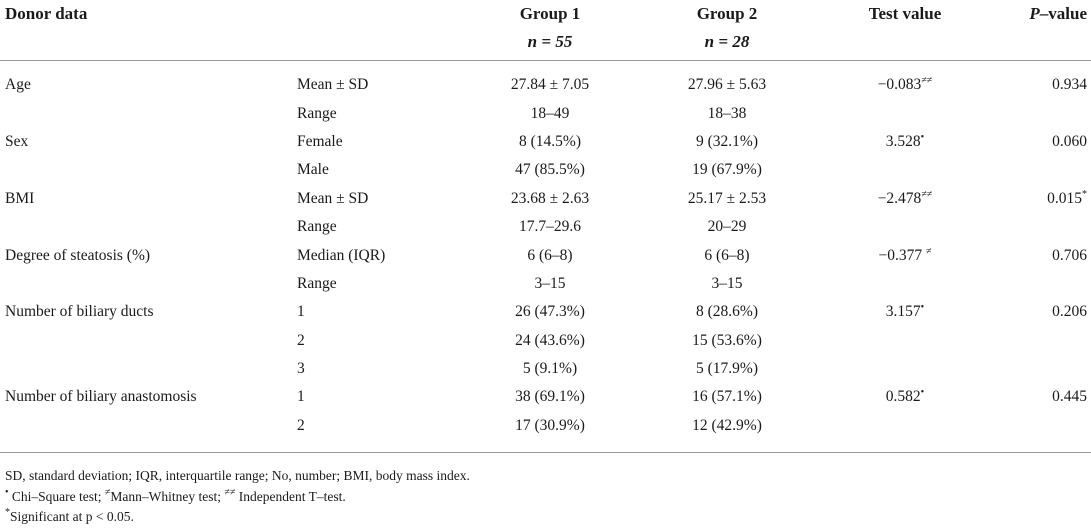  Describe the element at coordinates (320, 141) in the screenshot. I see `cell-statistic: Female` at that location.